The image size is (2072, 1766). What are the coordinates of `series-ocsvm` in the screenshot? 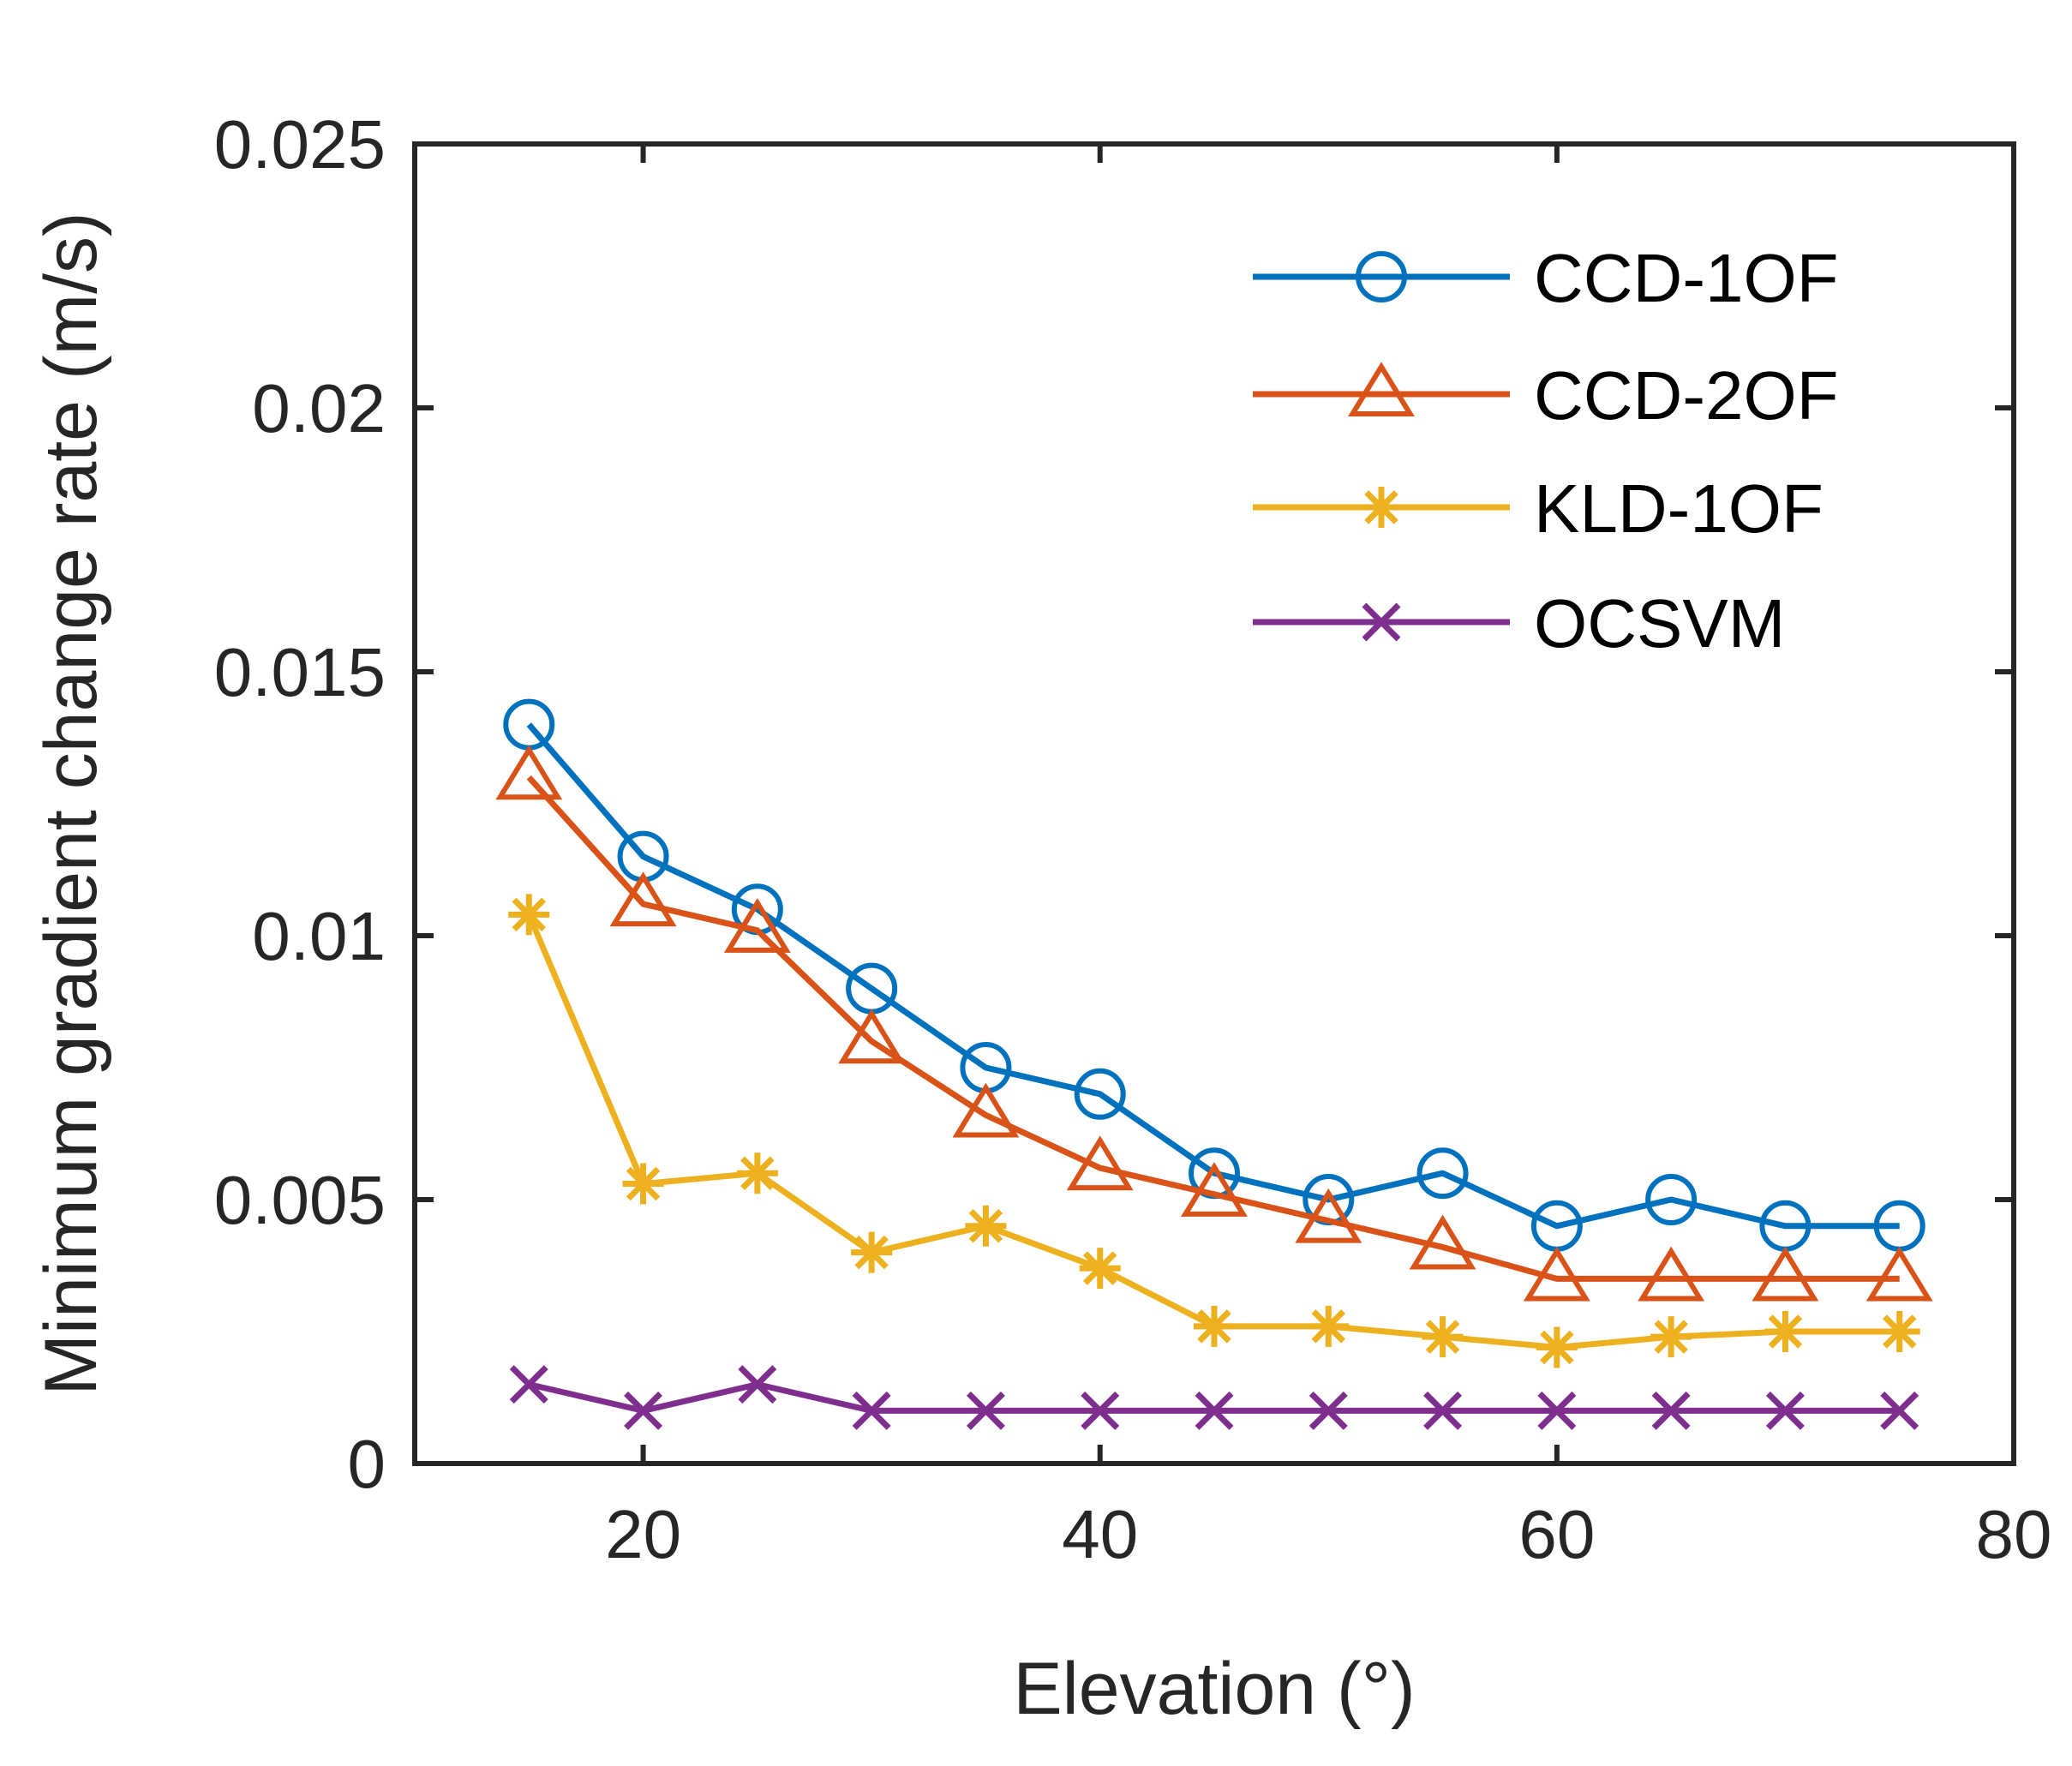 It's located at (1214, 1397).